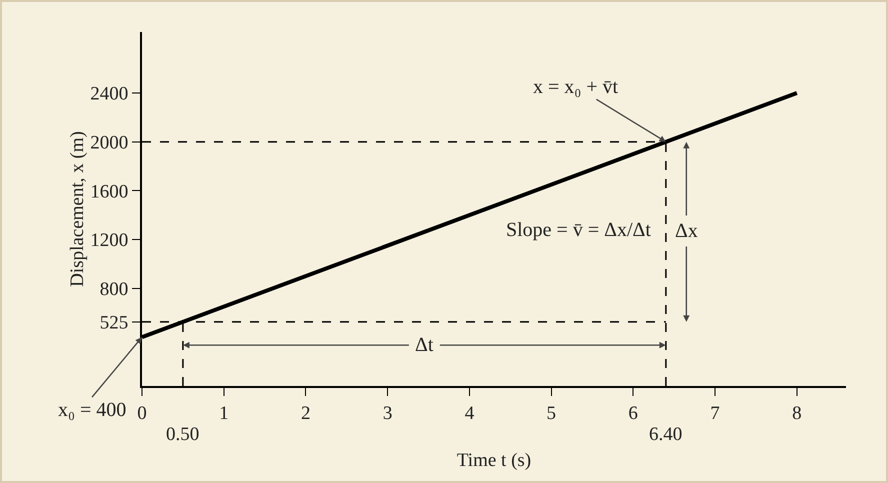  I want to click on x-tick-label: 1, so click(224, 413).